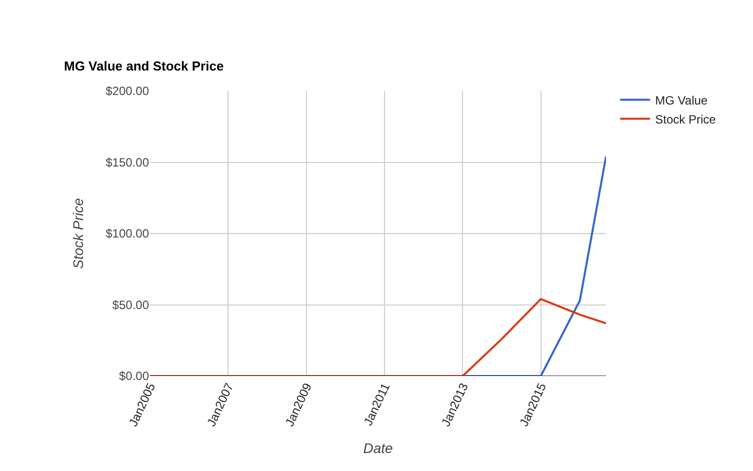 Image resolution: width=753 pixels, height=471 pixels. What do you see at coordinates (144, 66) in the screenshot?
I see `chart-title: MG Value and Stock Price` at bounding box center [144, 66].